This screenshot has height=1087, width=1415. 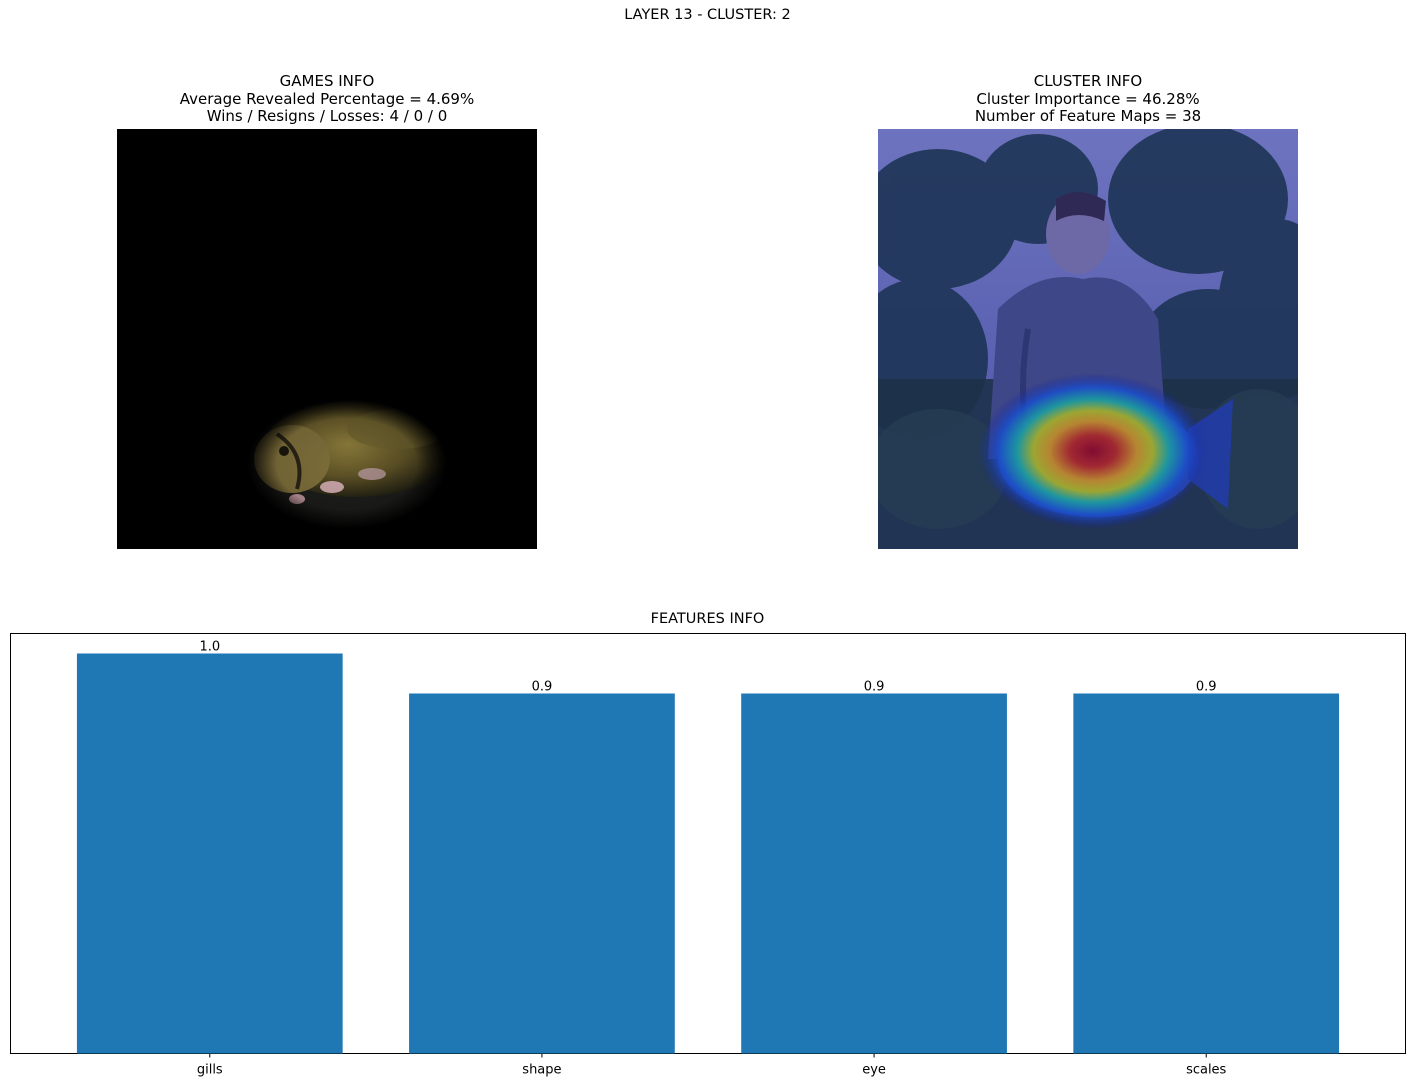 I want to click on value-label-shape: 0.9, so click(x=542, y=687).